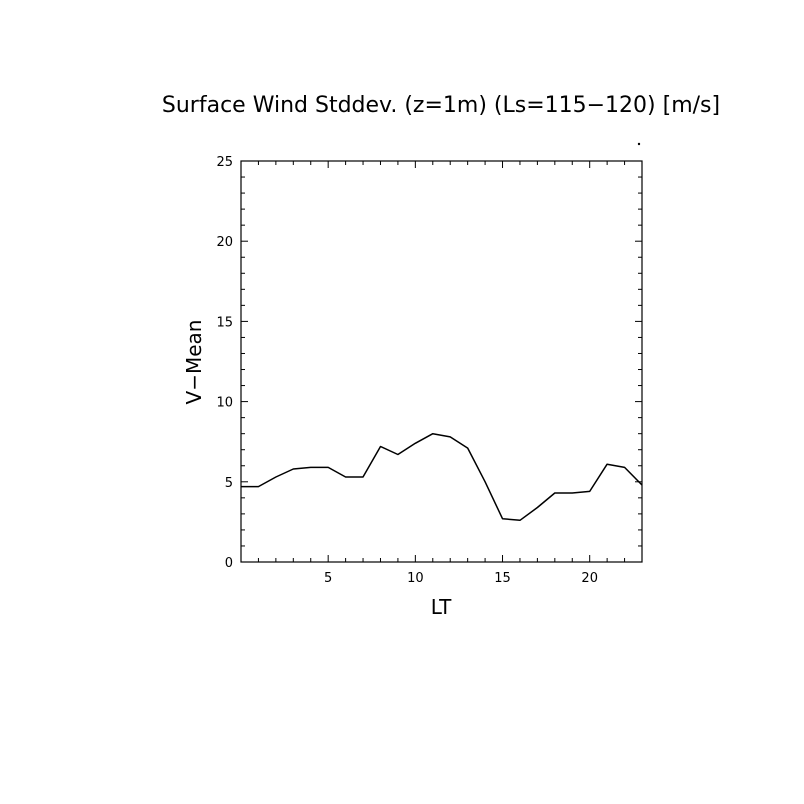  Describe the element at coordinates (639, 144) in the screenshot. I see `corner-dot` at that location.